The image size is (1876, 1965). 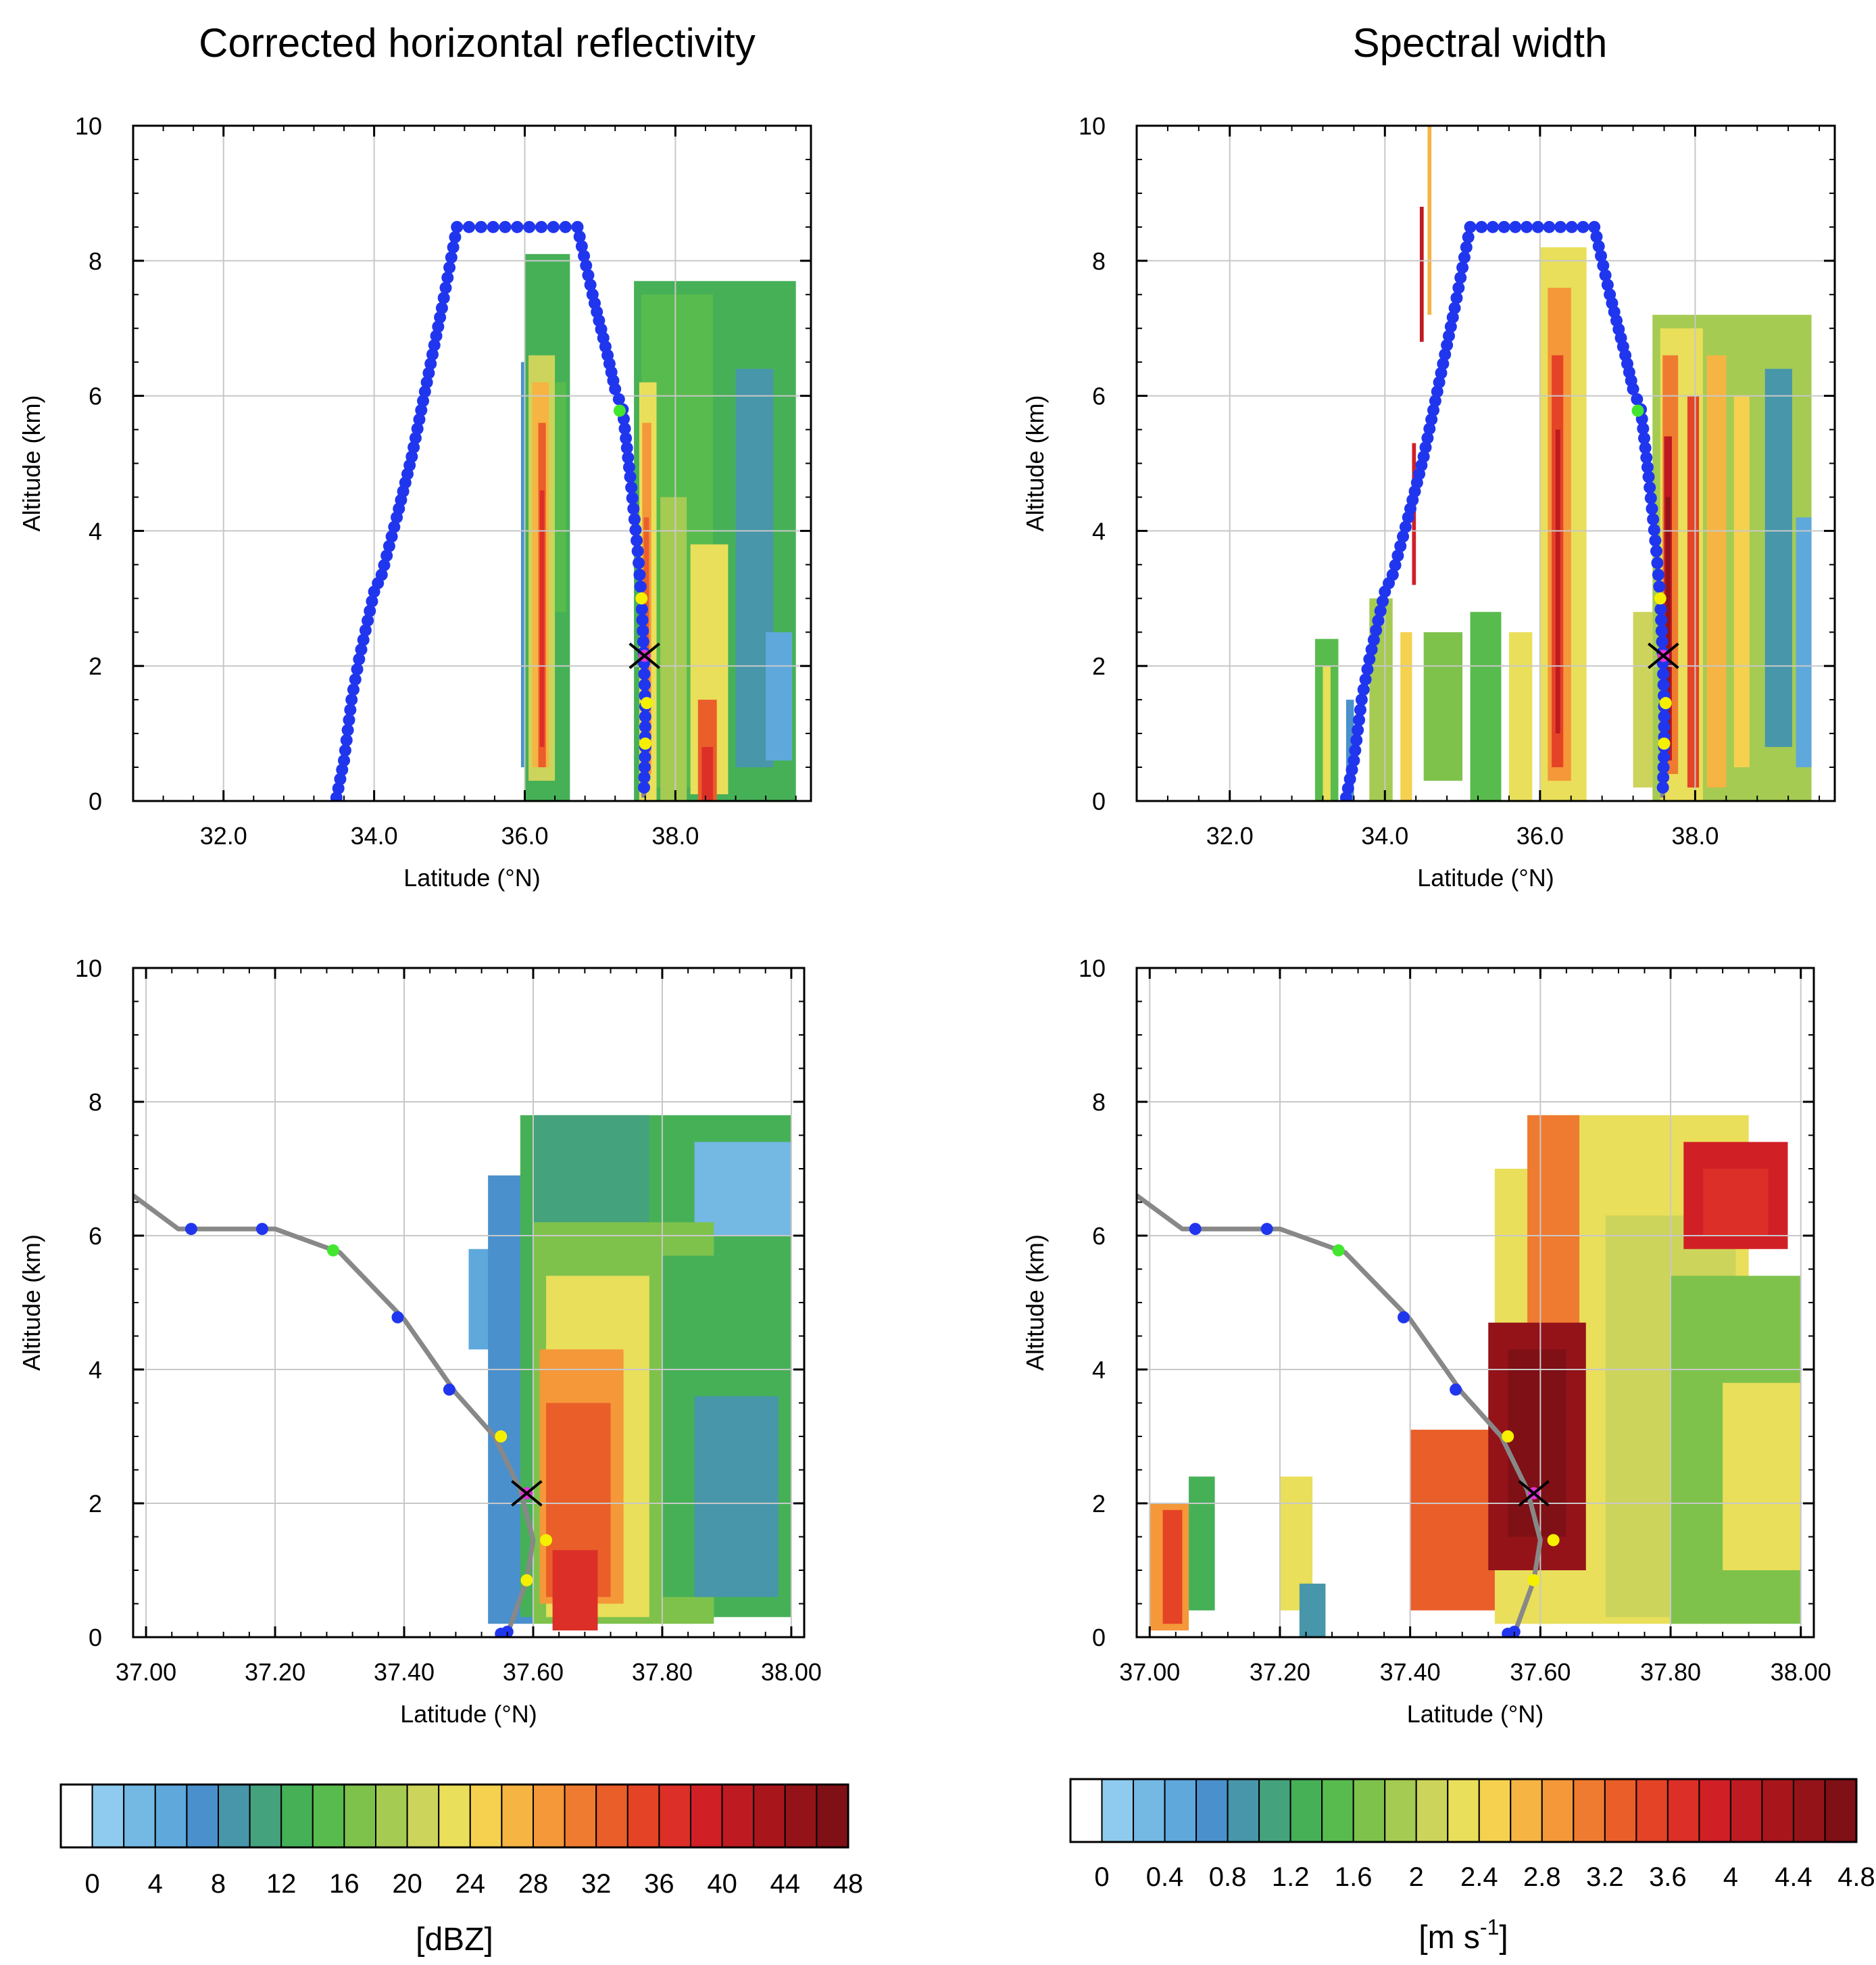 What do you see at coordinates (619, 410) in the screenshot?
I see `track-point-green` at bounding box center [619, 410].